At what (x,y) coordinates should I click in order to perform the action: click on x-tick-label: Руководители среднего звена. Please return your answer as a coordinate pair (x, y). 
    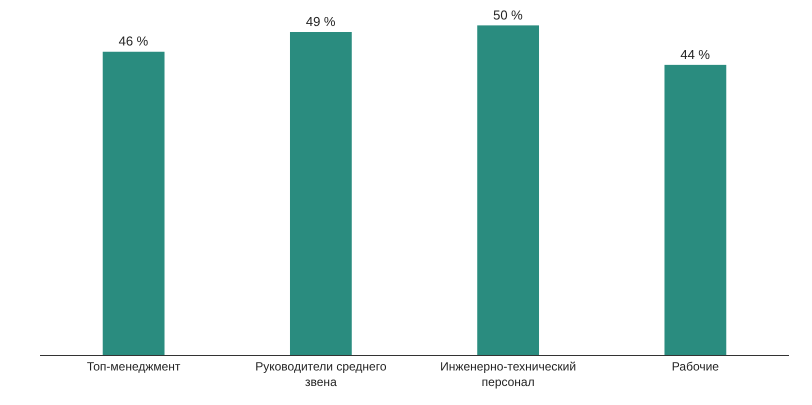
    Looking at the image, I should click on (321, 374).